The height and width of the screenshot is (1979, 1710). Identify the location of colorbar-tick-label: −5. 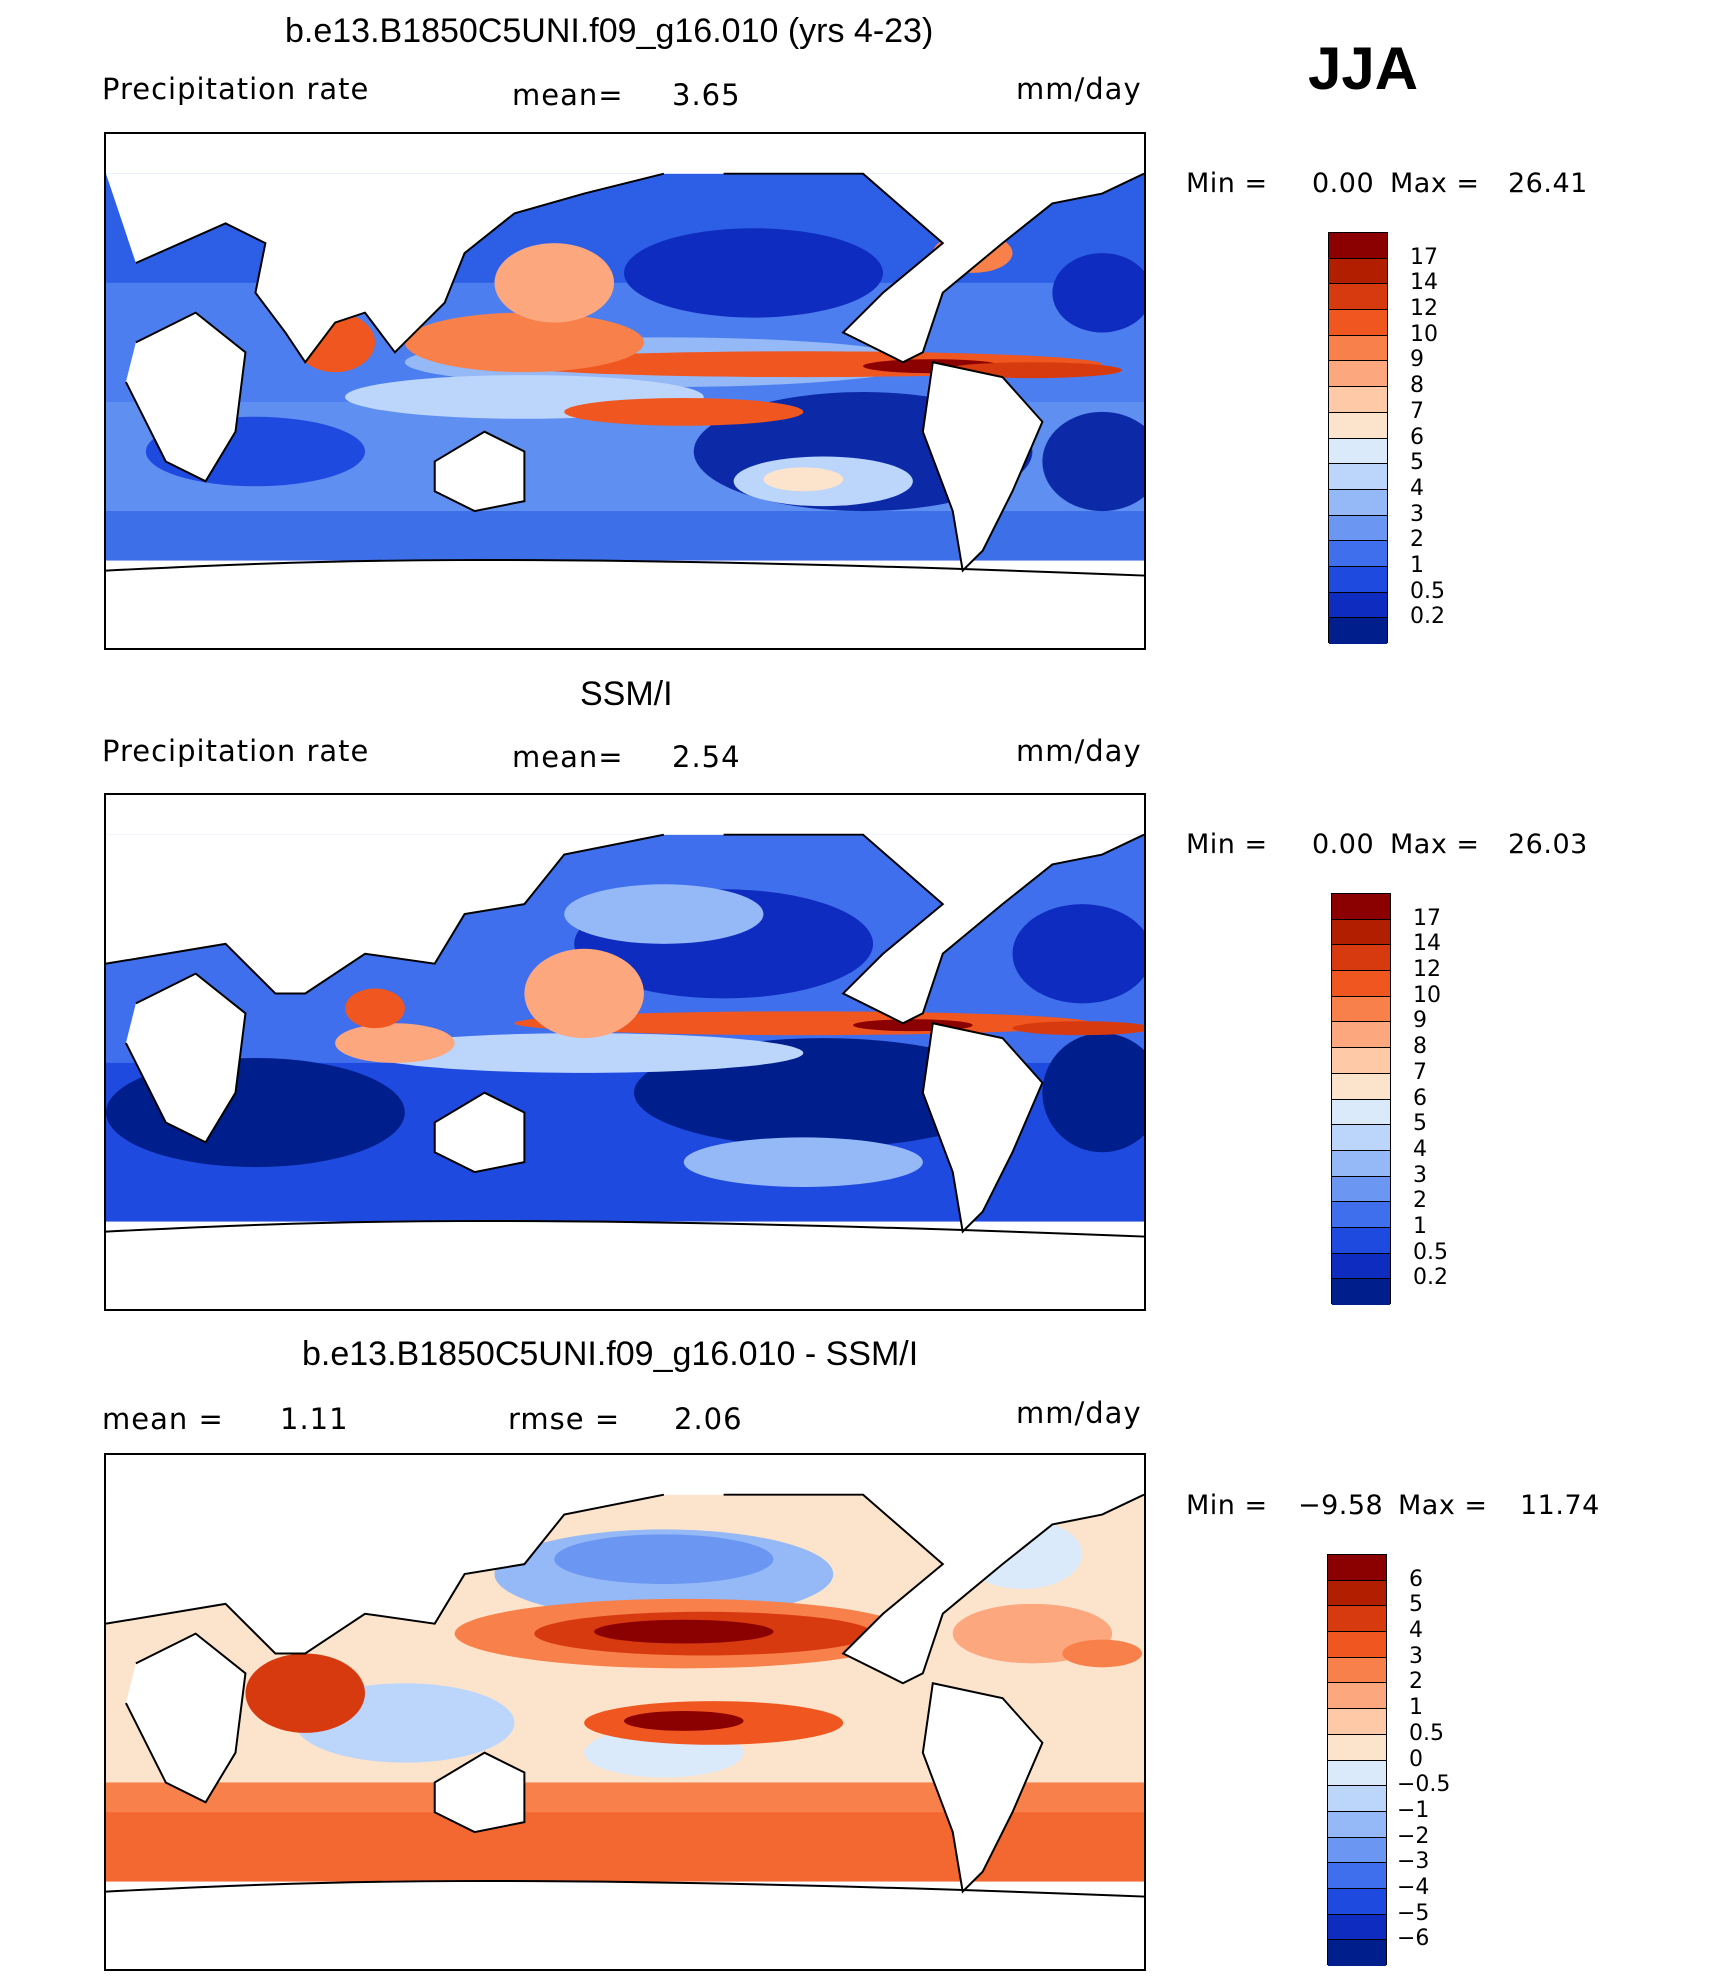
(1413, 1913).